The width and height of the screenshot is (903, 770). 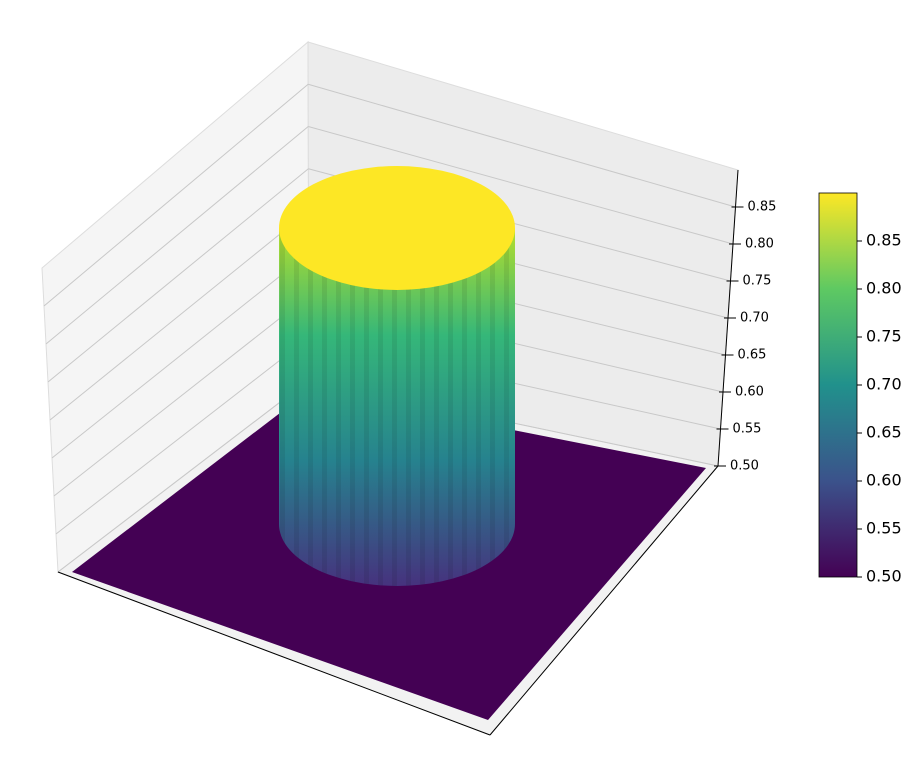 What do you see at coordinates (744, 466) in the screenshot?
I see `z-tick-label: 0.50` at bounding box center [744, 466].